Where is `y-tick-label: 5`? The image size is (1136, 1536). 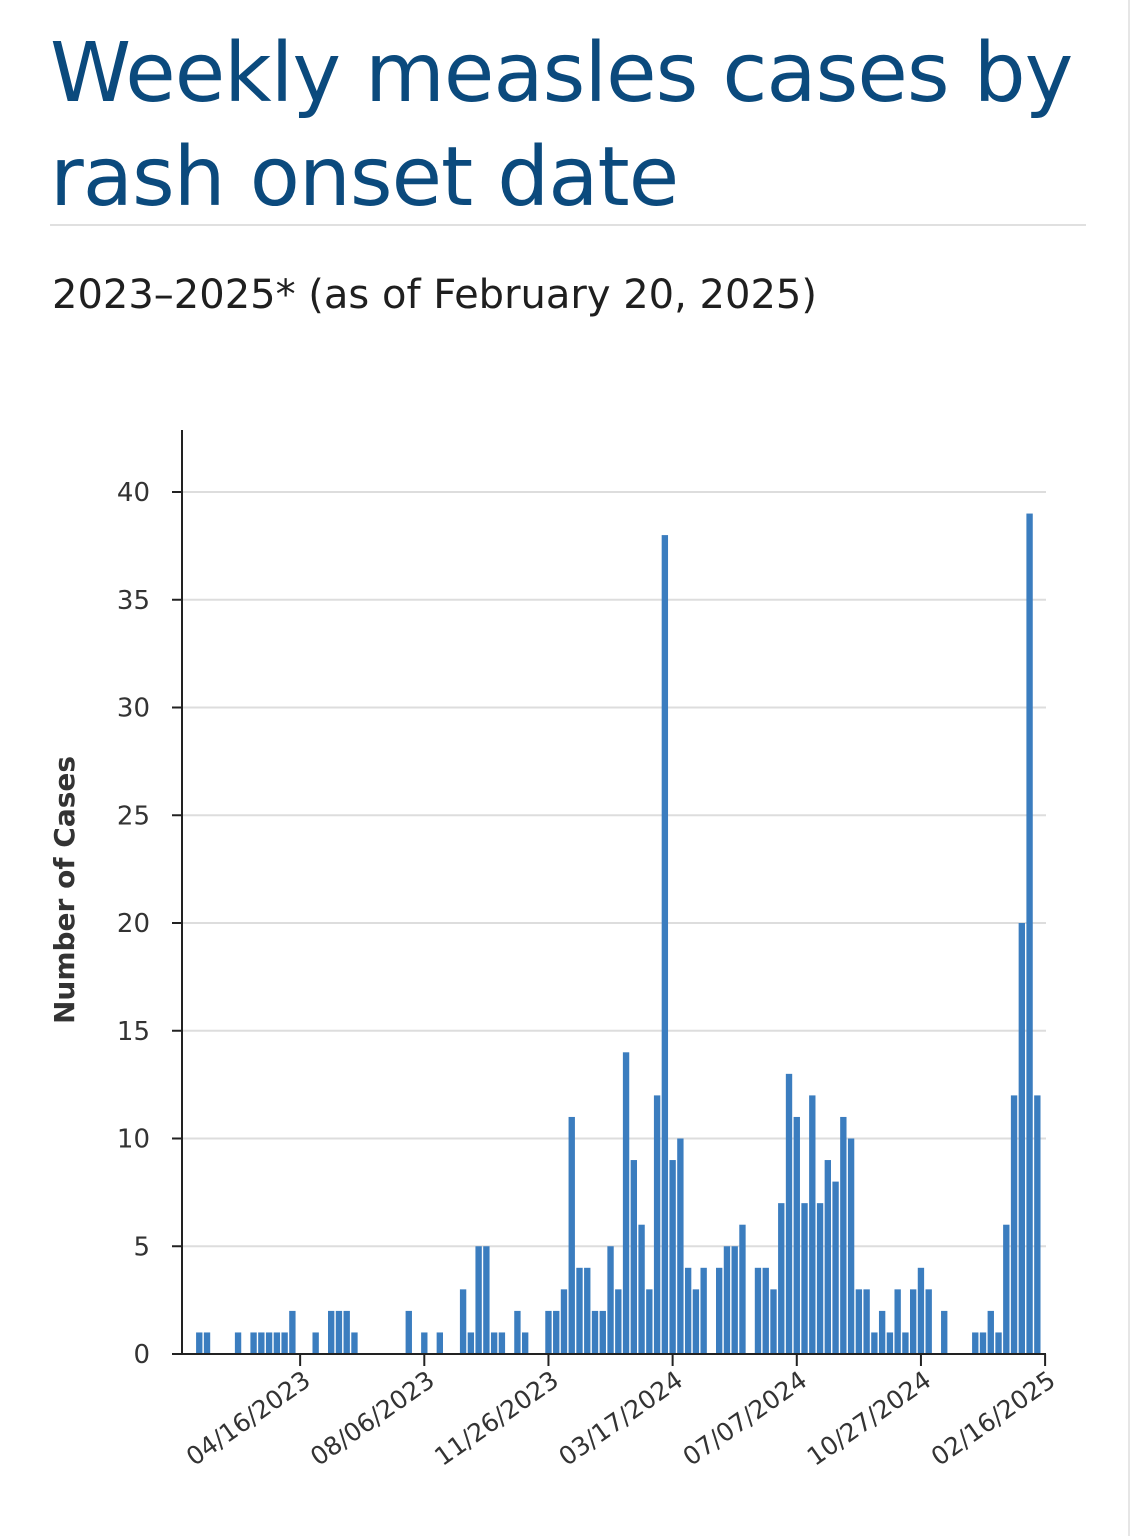
y-tick-label: 5 is located at coordinates (141, 1247).